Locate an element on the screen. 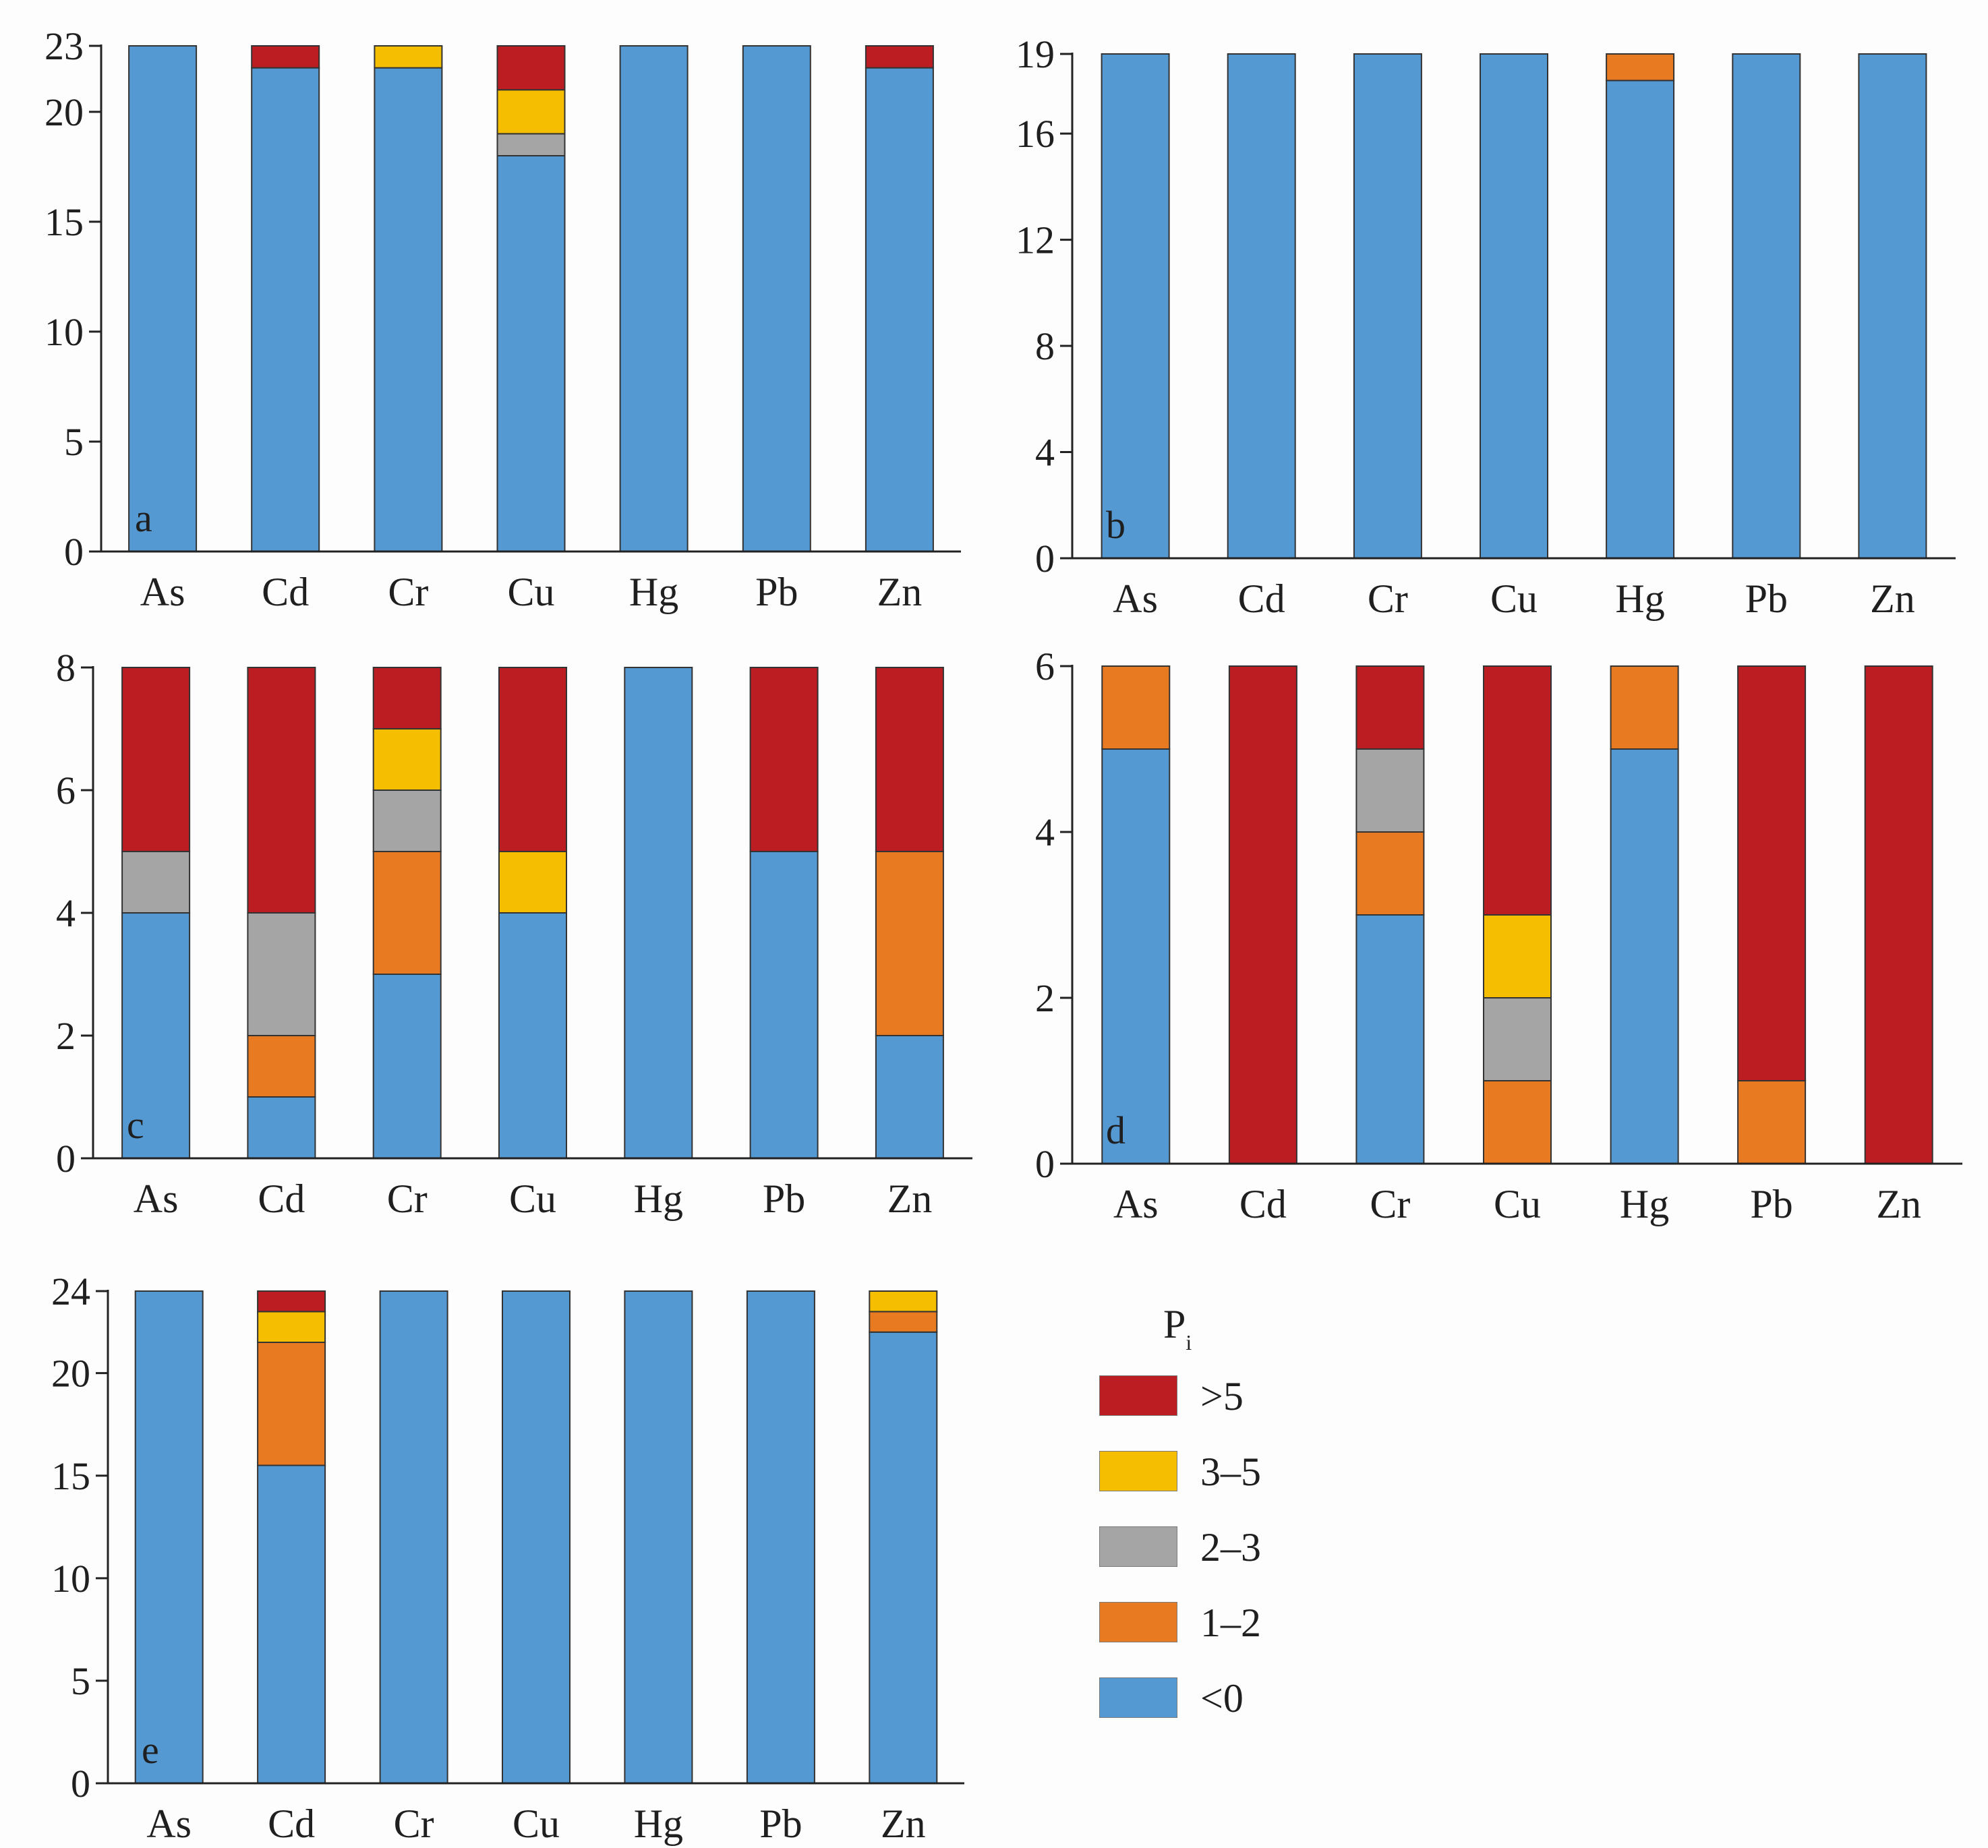 Image resolution: width=1988 pixels, height=1848 pixels. legend-title-subscript: i is located at coordinates (1189, 1342).